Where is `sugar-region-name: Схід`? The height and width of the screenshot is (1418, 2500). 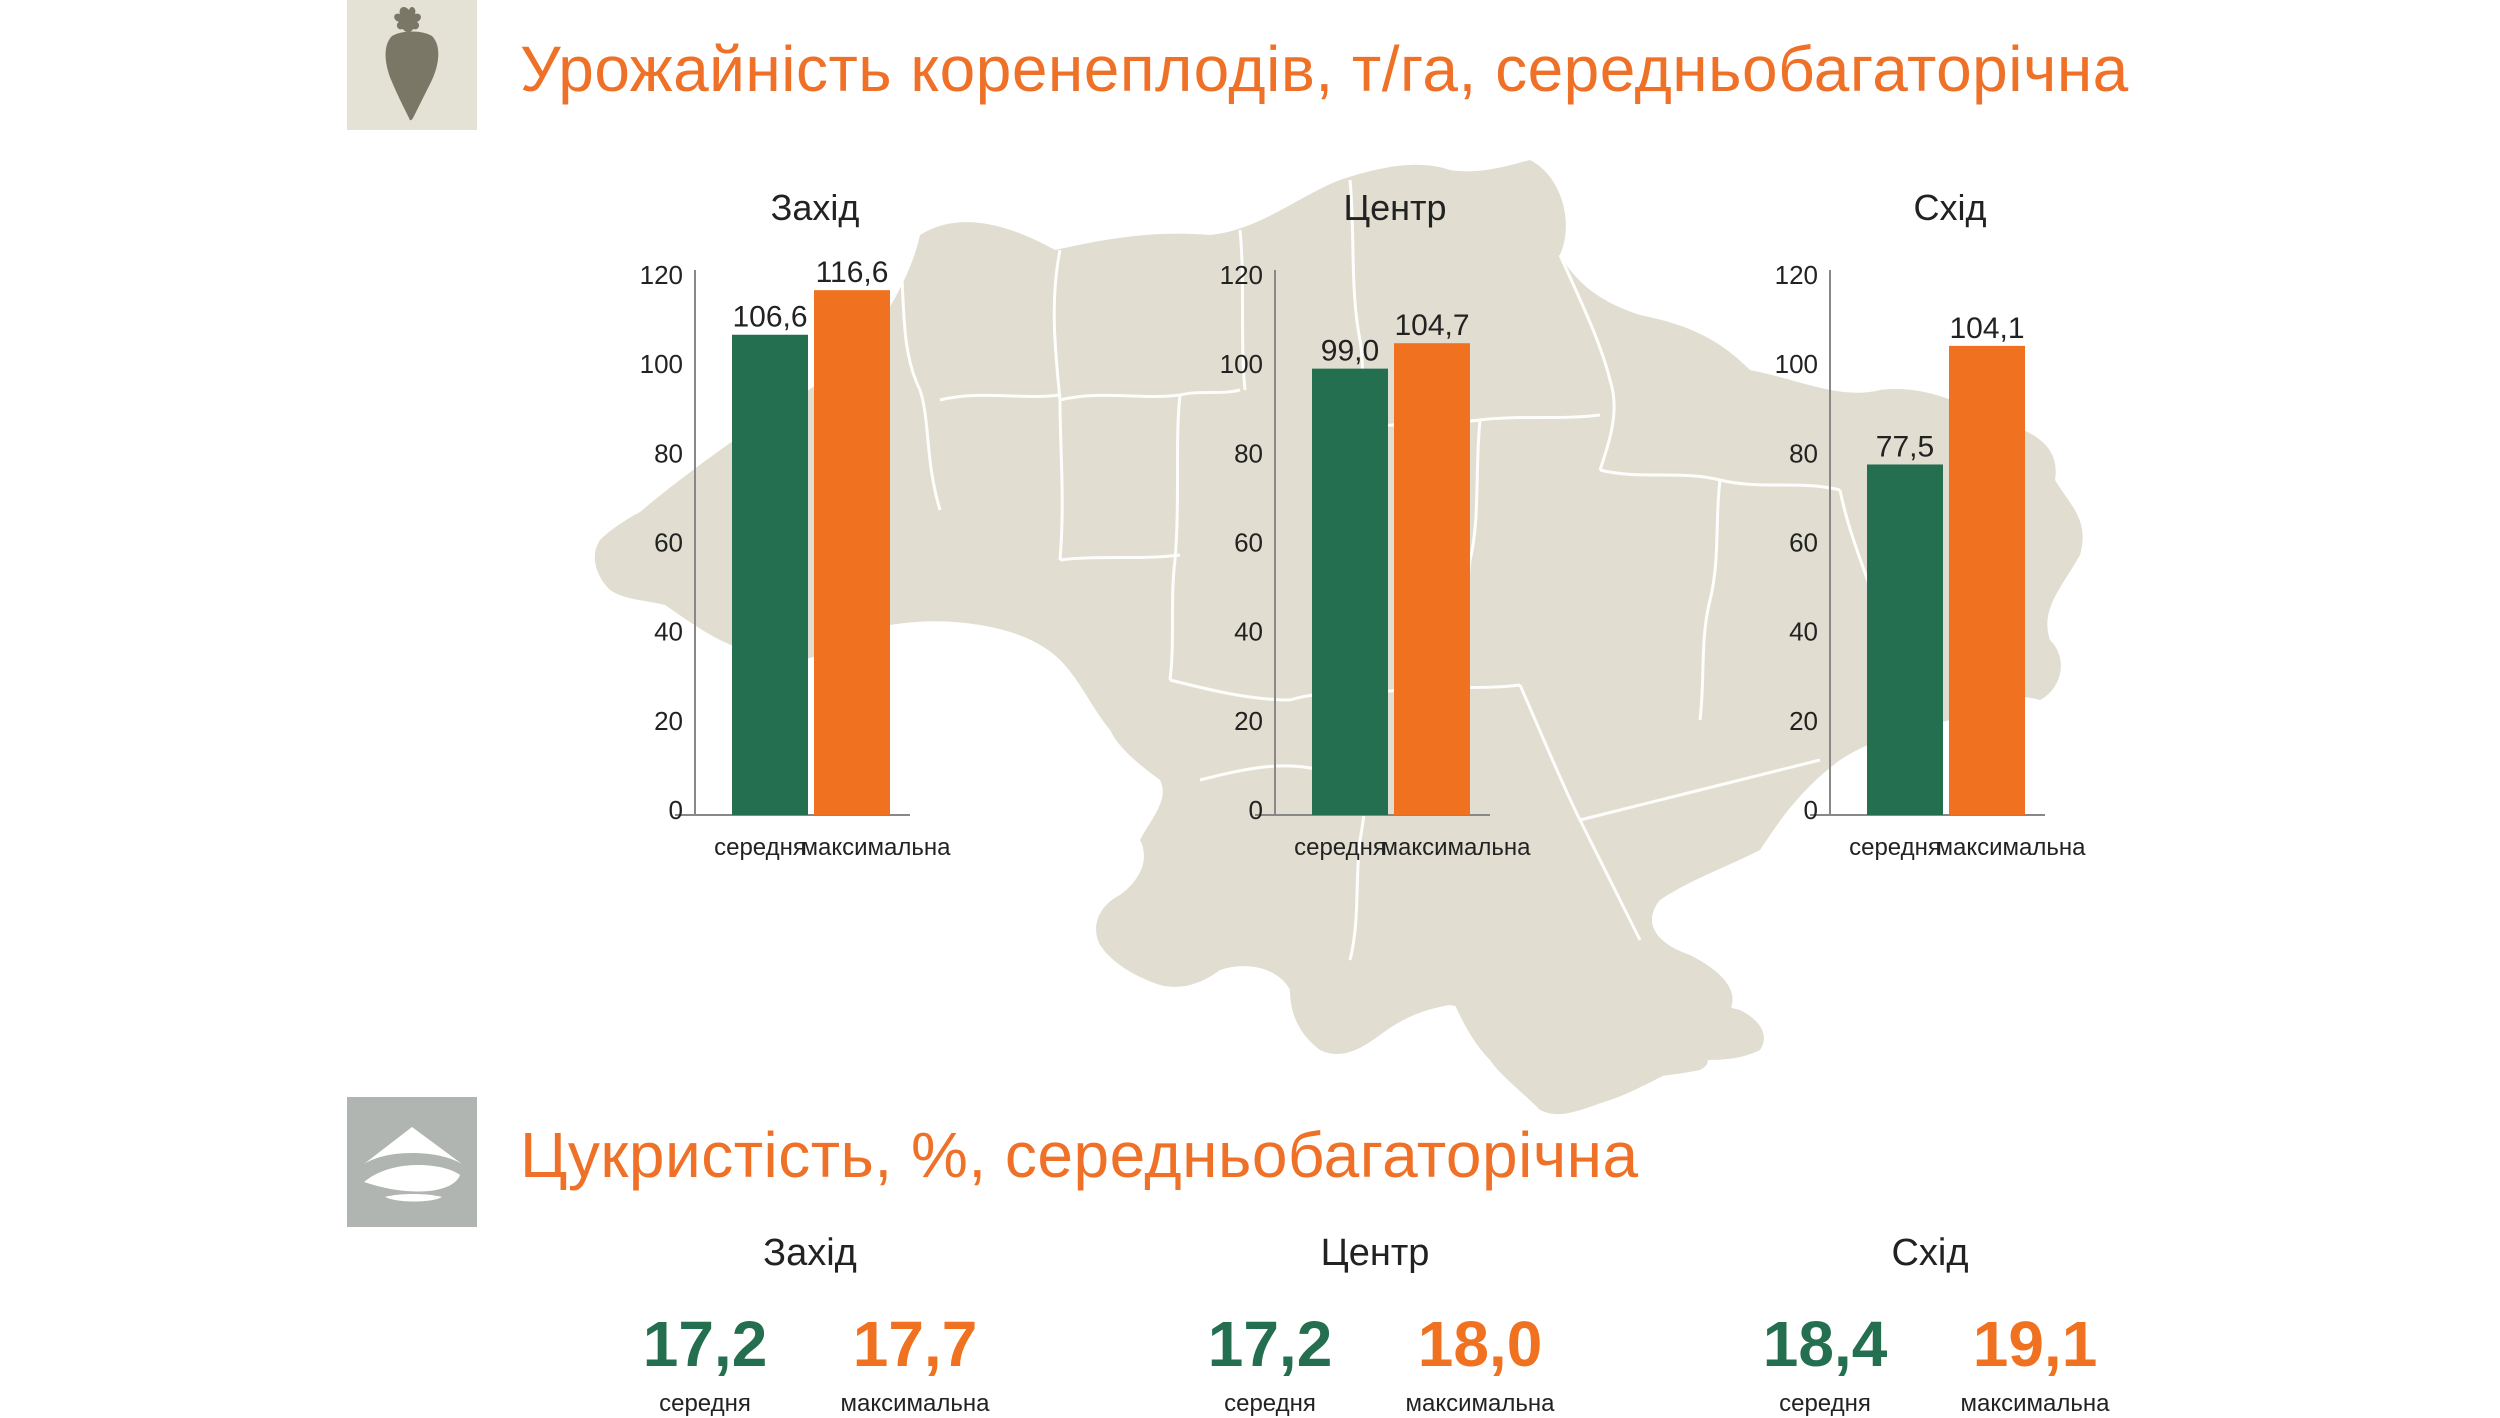 sugar-region-name: Схід is located at coordinates (1930, 1253).